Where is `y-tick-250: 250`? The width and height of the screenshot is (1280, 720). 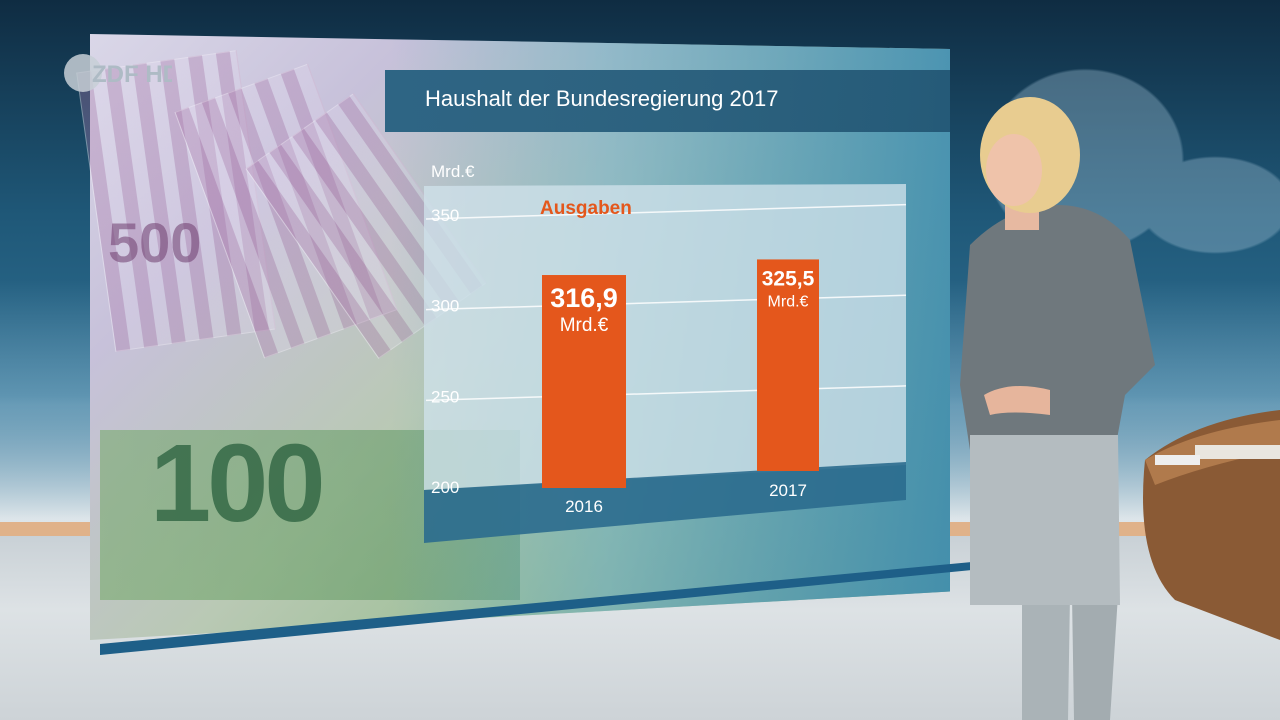
y-tick-250: 250 is located at coordinates (445, 396).